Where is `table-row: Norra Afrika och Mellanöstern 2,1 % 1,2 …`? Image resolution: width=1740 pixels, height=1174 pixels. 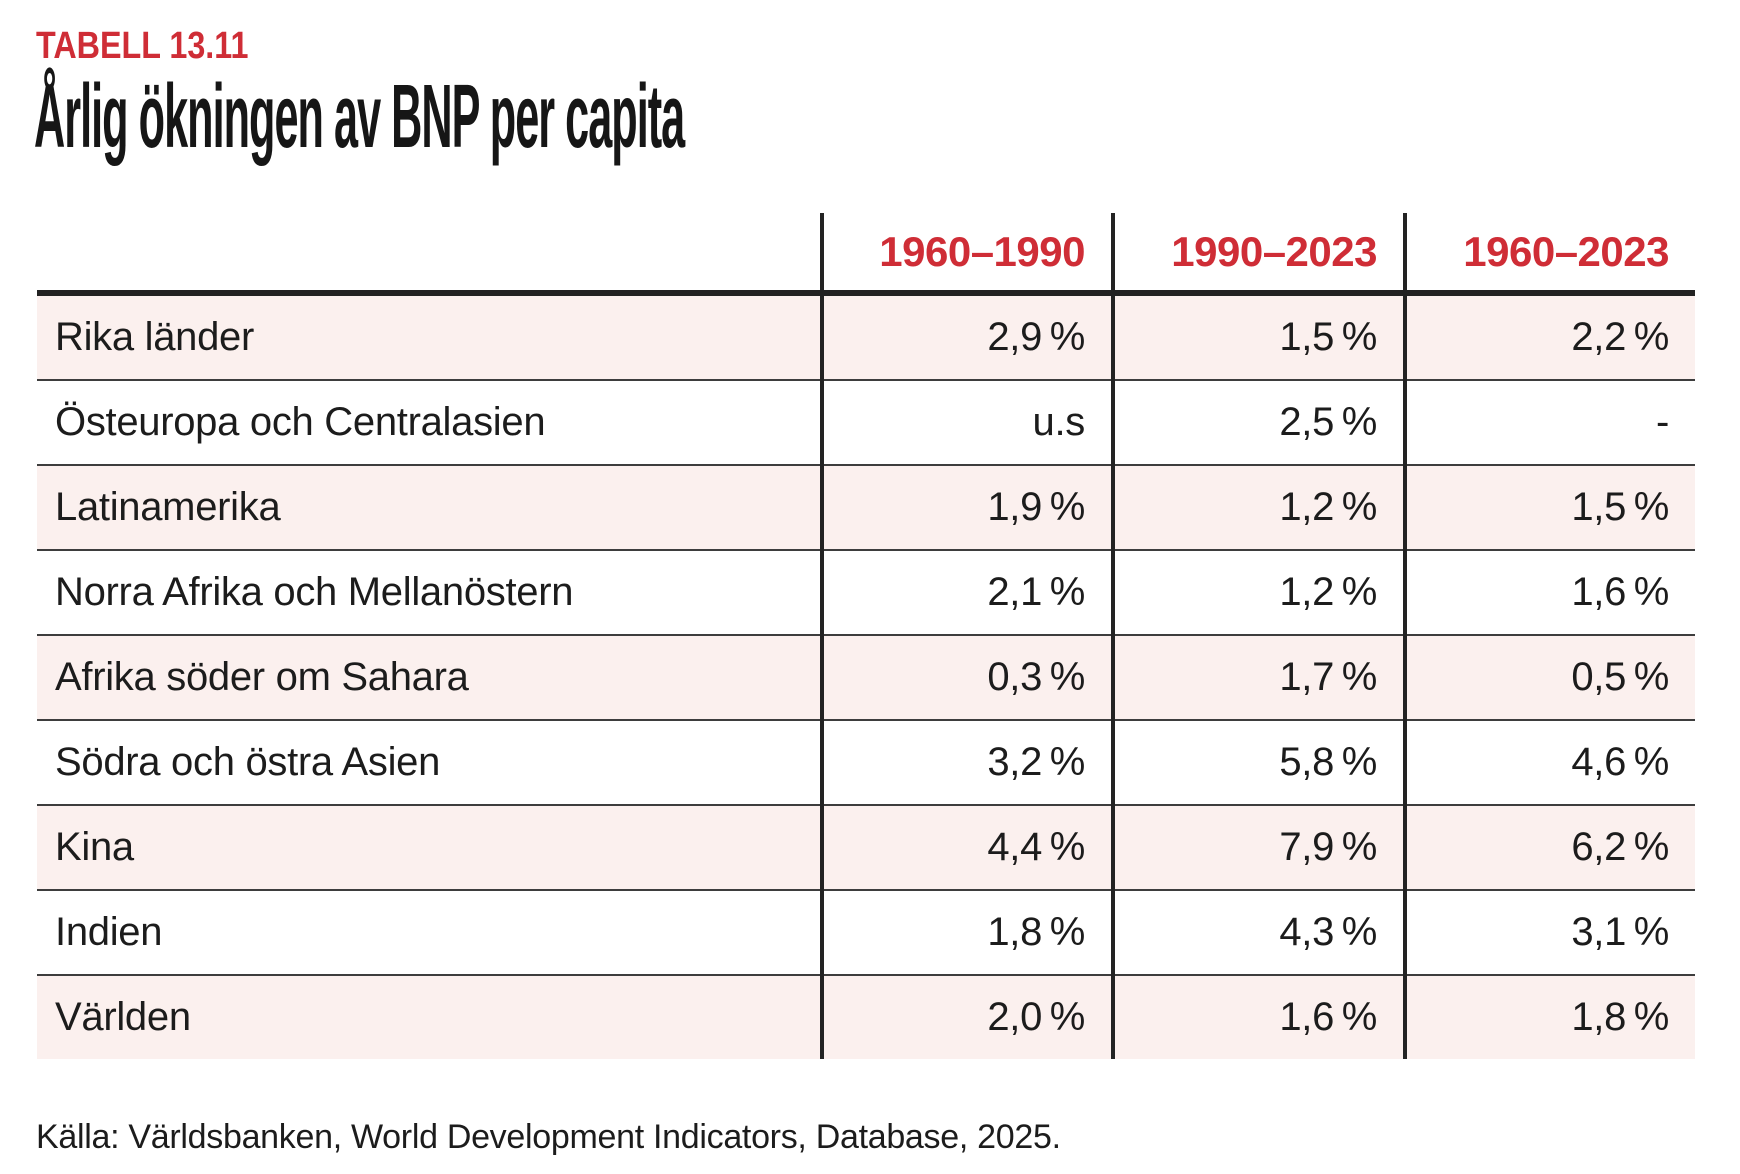 table-row: Norra Afrika och Mellanöstern 2,1 % 1,2 … is located at coordinates (866, 592).